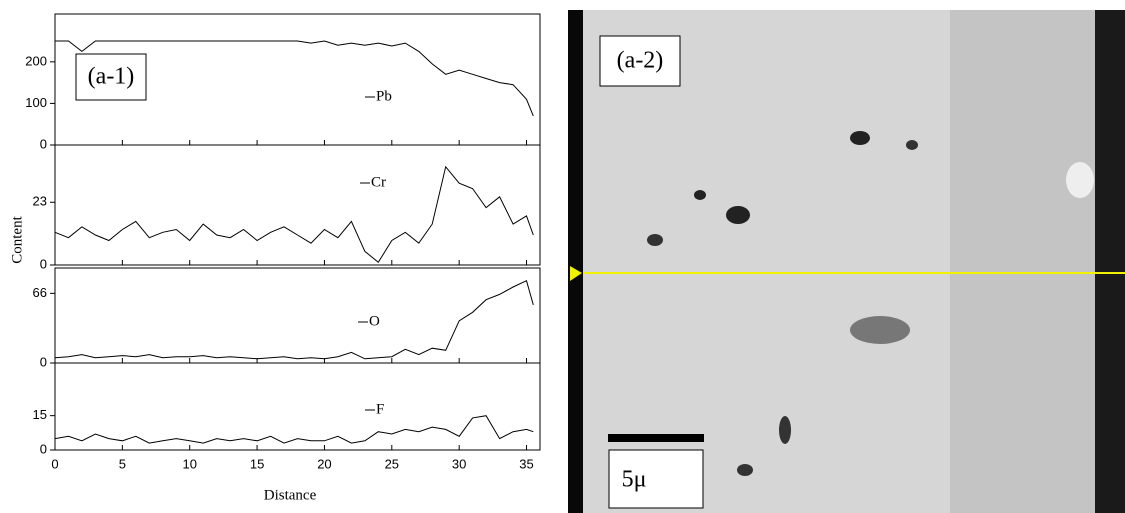 The width and height of the screenshot is (1125, 513). I want to click on annotation-box, so click(111, 77).